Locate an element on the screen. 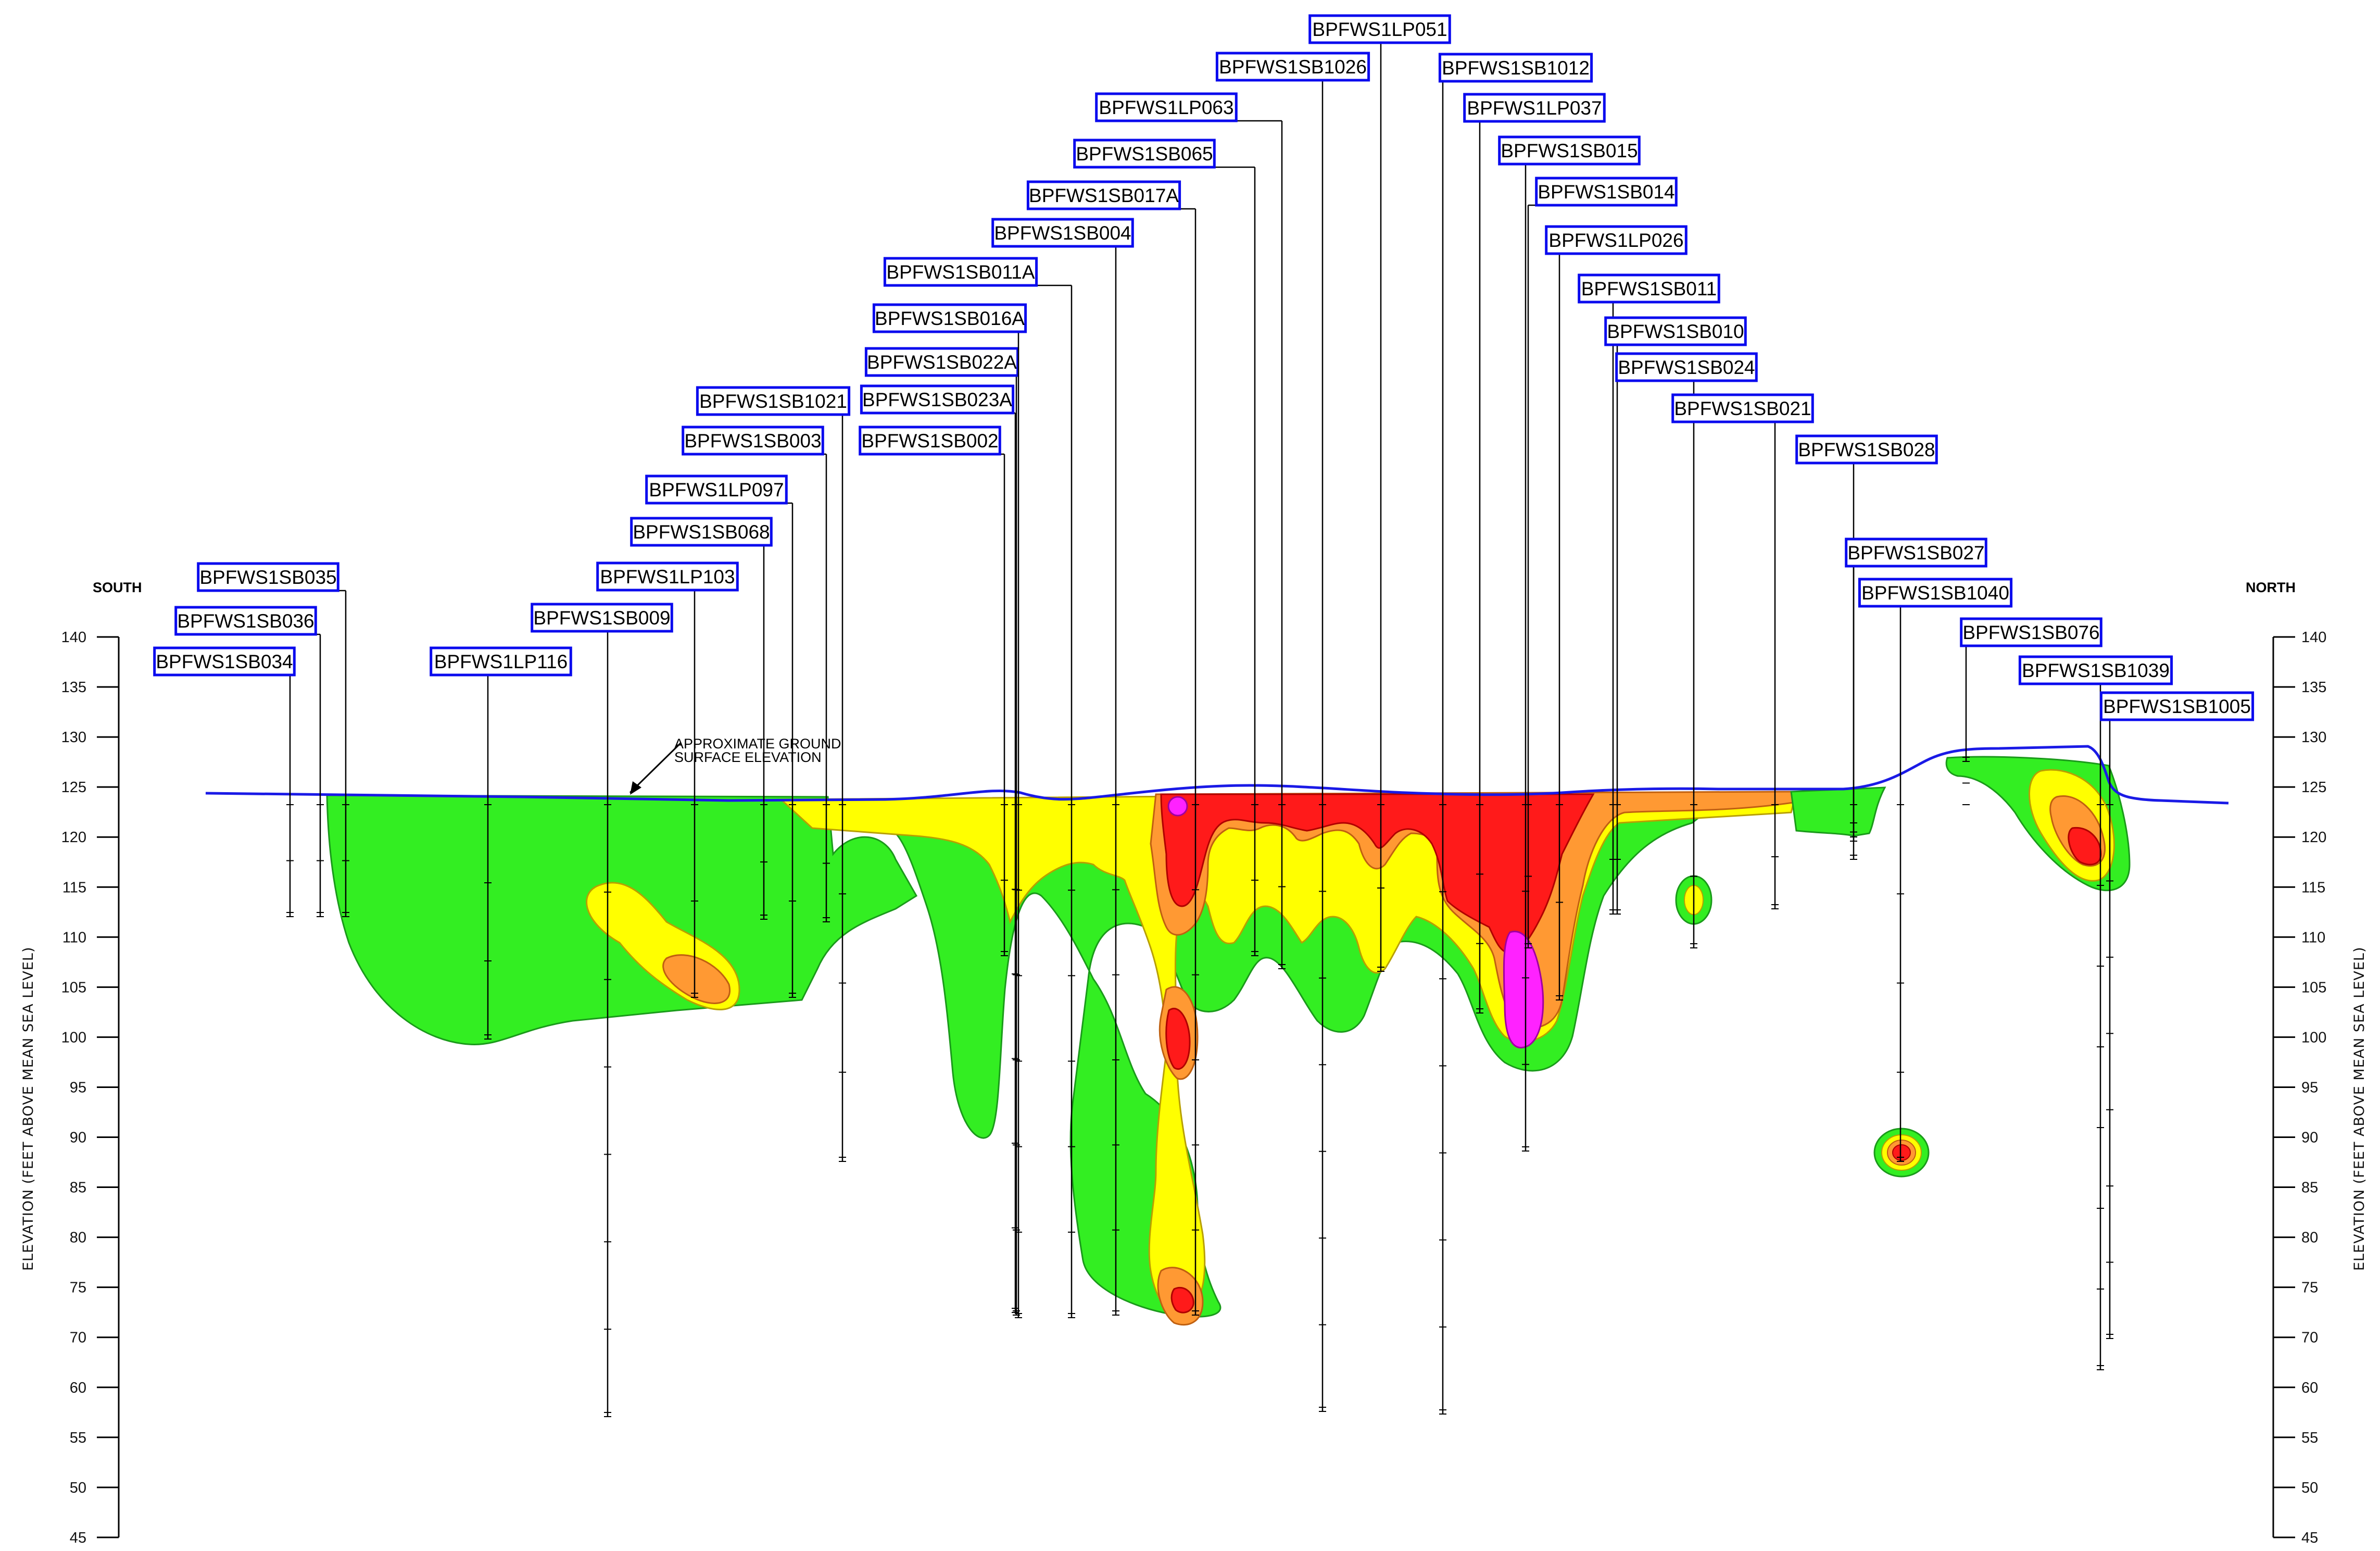 This screenshot has width=2380, height=1551. boring-bpfws1sb036: BPFWS1SB036 is located at coordinates (249, 761).